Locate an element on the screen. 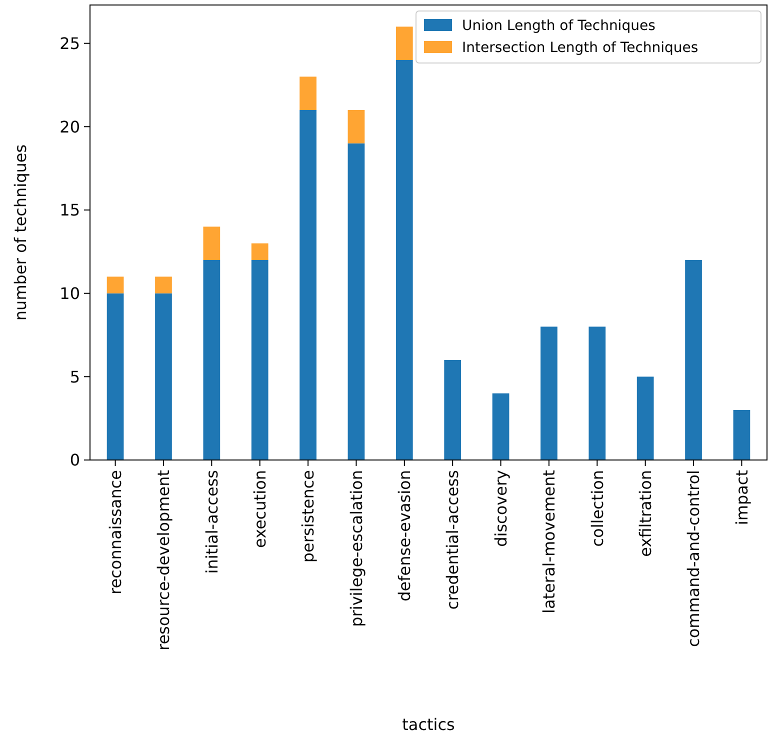 The width and height of the screenshot is (775, 738). x-tick-label: command-and-control is located at coordinates (694, 558).